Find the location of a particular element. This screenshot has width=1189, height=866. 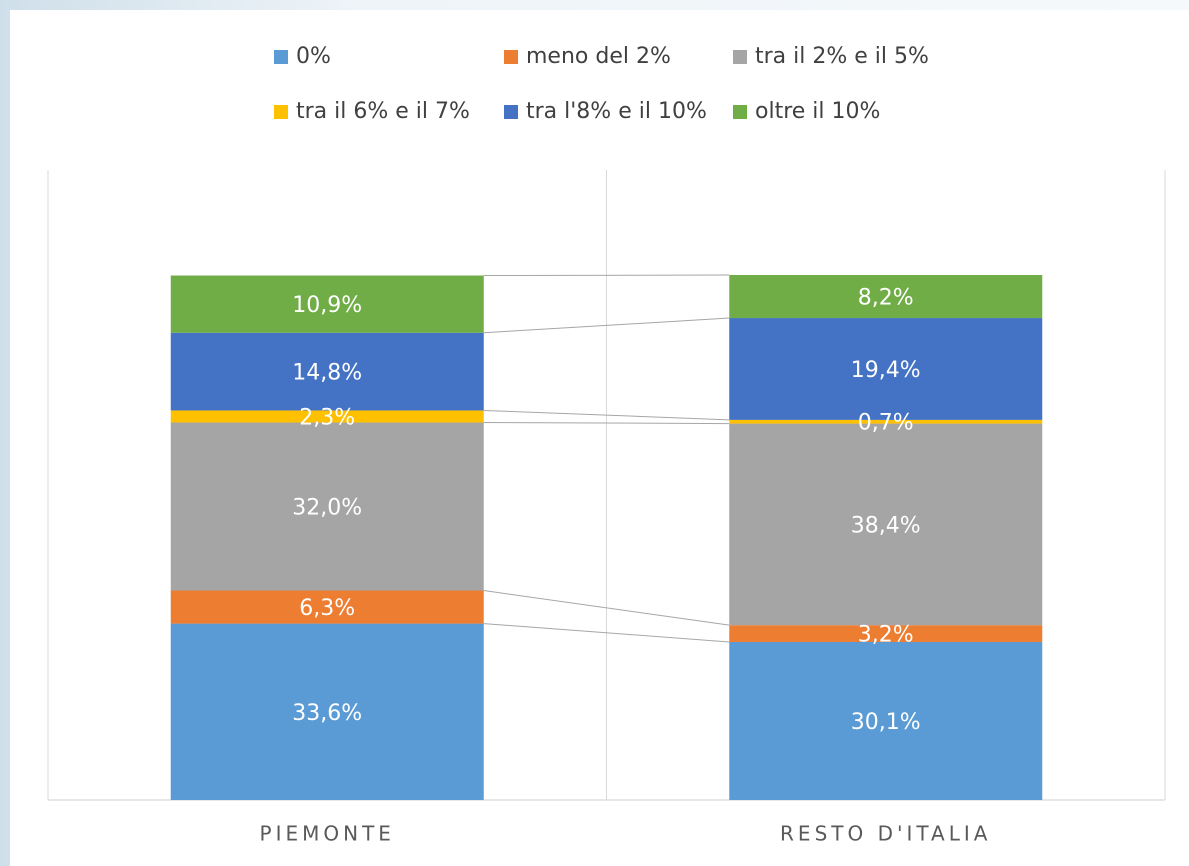

legend-label: tra il 2% e il 5% is located at coordinates (842, 56).